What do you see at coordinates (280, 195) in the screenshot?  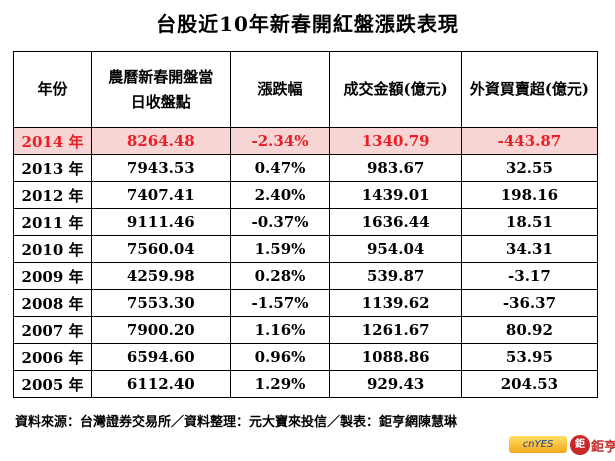 I see `cell-change: 2.40%` at bounding box center [280, 195].